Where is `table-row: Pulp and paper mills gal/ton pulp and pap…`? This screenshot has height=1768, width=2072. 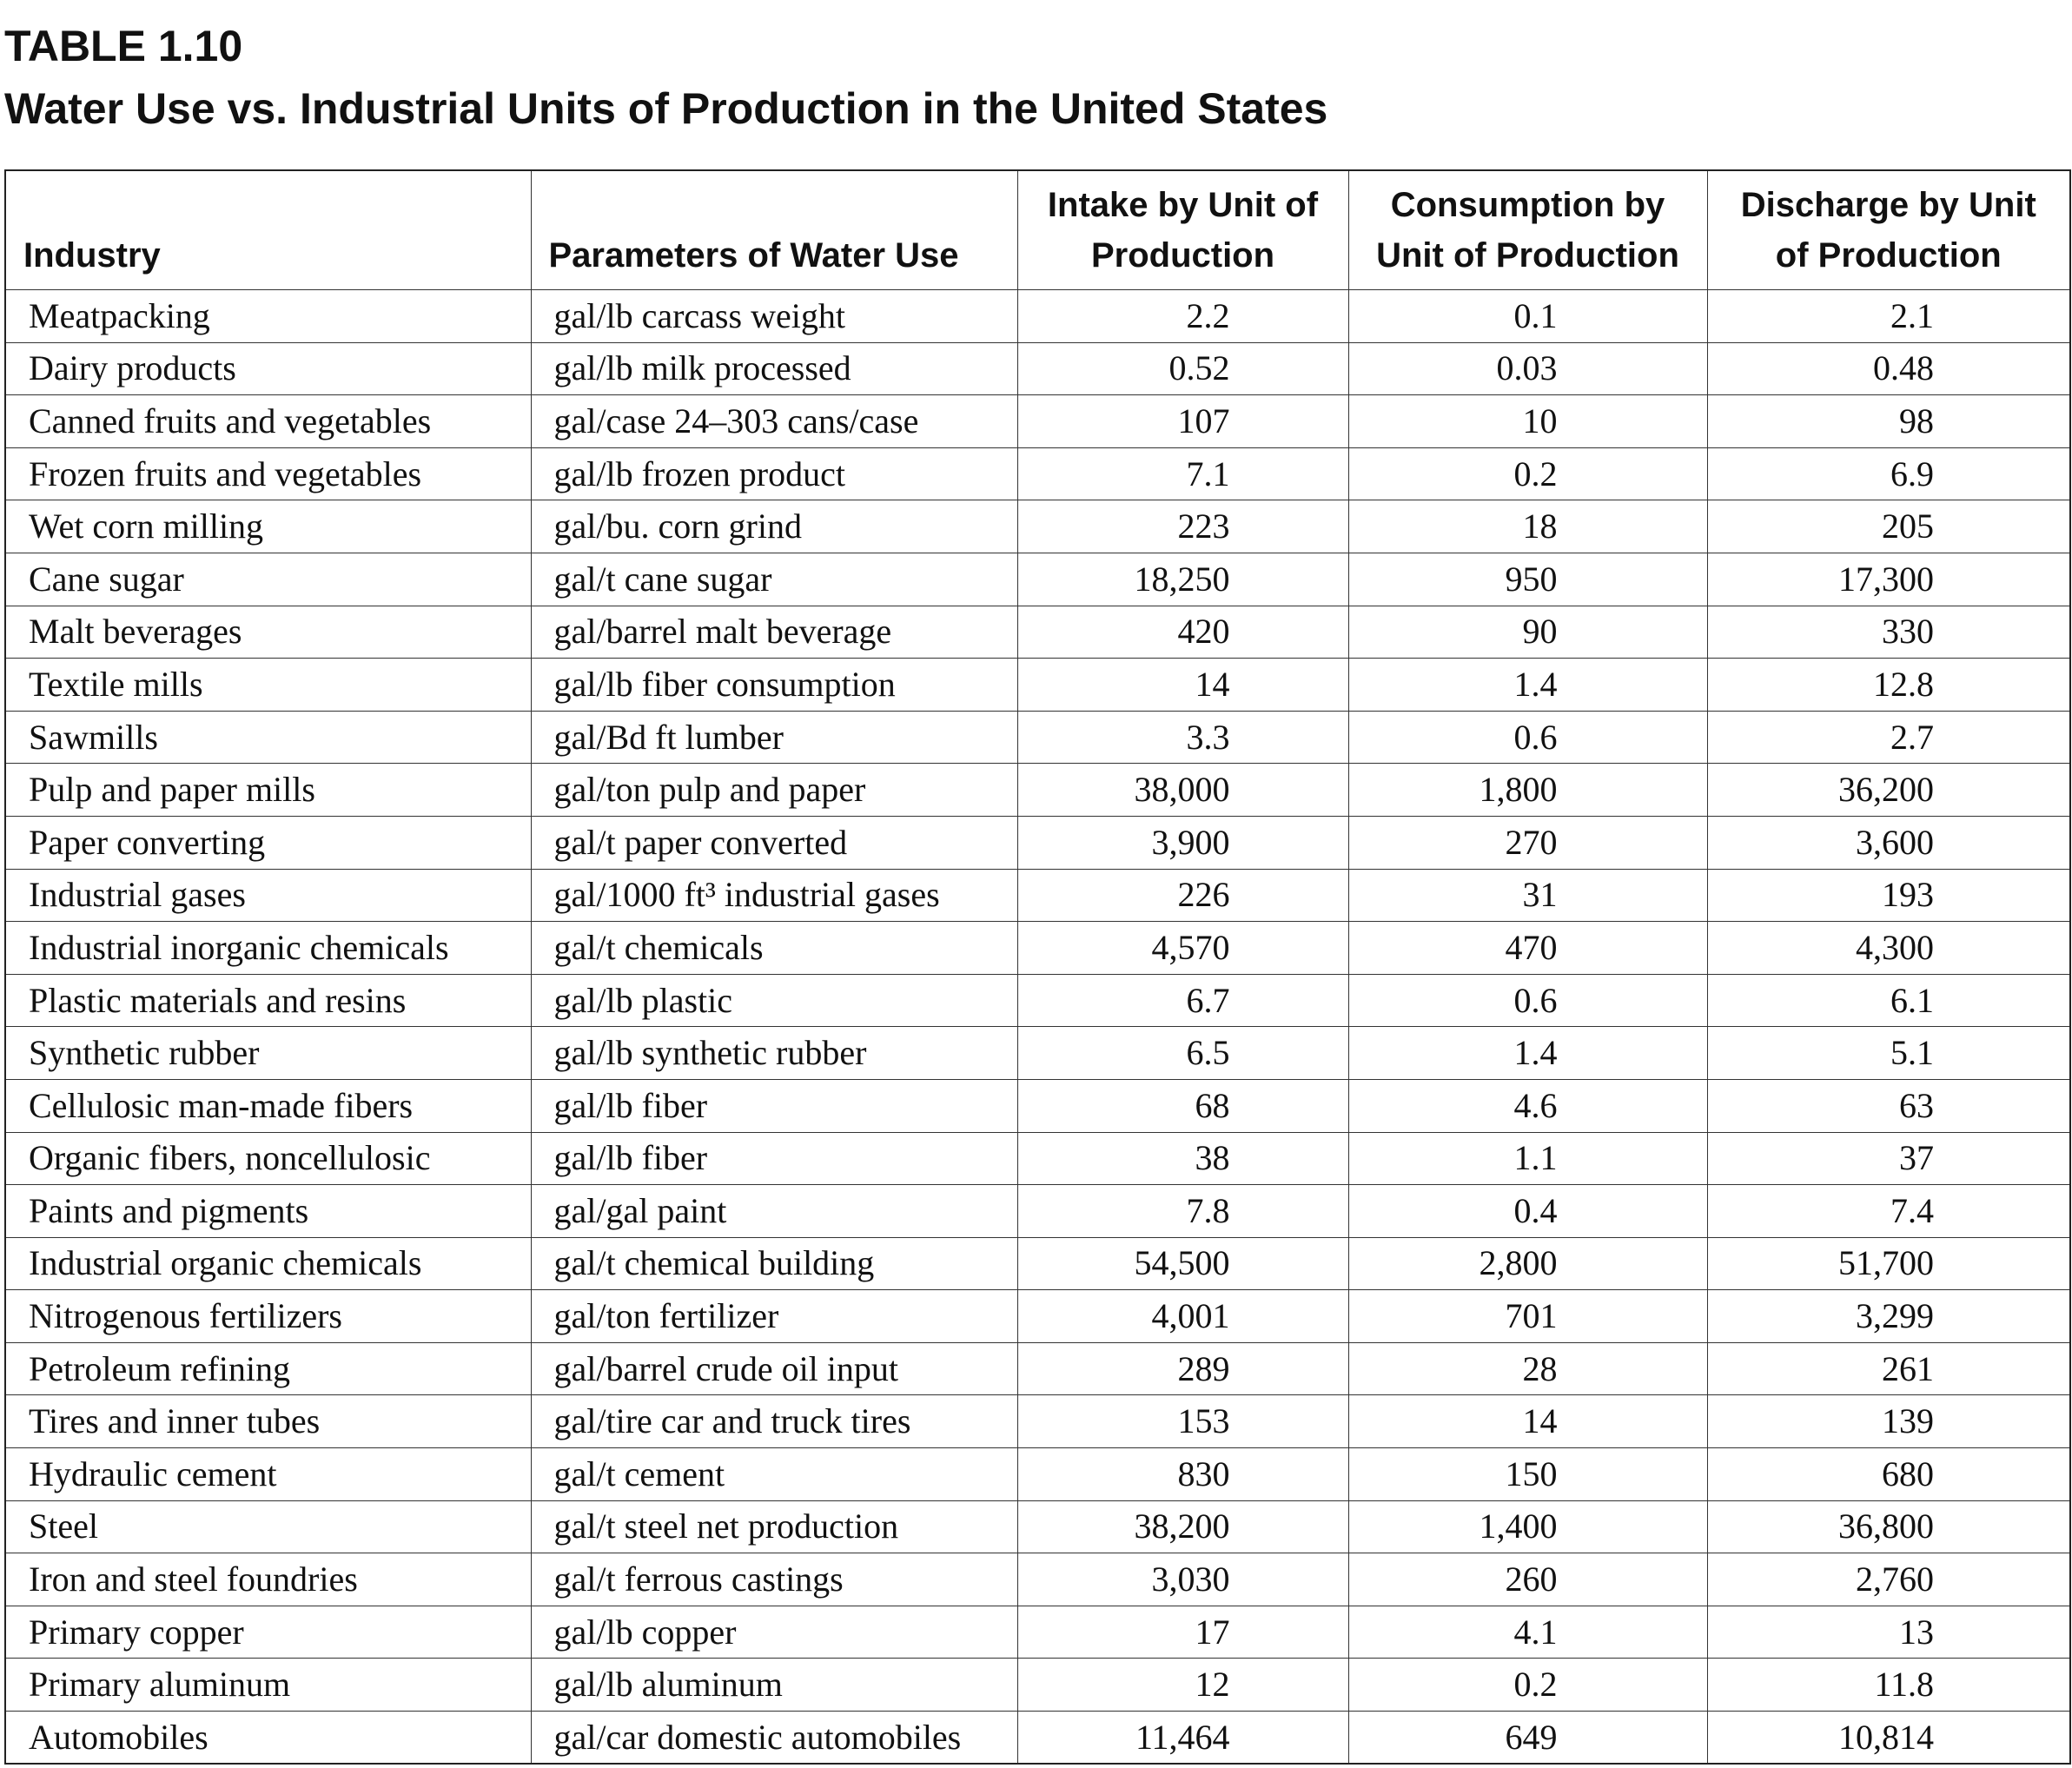 table-row: Pulp and paper mills gal/ton pulp and pap… is located at coordinates (1037, 790).